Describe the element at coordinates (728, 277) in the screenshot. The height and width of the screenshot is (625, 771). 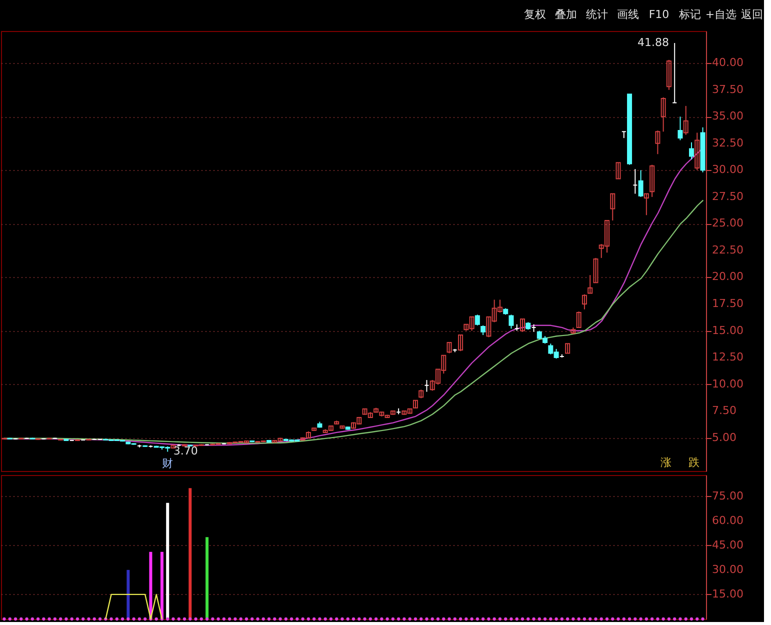
I see `y-tick-label: 20.00` at that location.